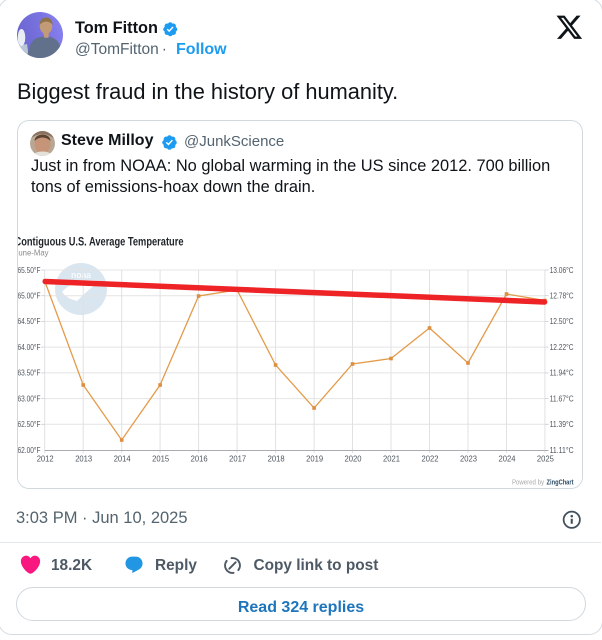 The height and width of the screenshot is (640, 602). What do you see at coordinates (545, 459) in the screenshot?
I see `svg-text: 2025` at bounding box center [545, 459].